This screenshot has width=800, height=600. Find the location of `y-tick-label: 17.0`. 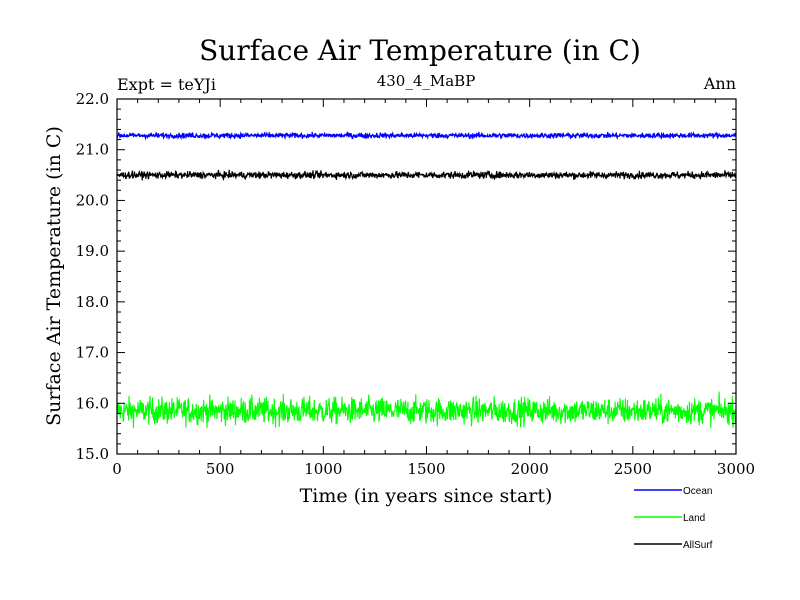

y-tick-label: 17.0 is located at coordinates (92, 353).